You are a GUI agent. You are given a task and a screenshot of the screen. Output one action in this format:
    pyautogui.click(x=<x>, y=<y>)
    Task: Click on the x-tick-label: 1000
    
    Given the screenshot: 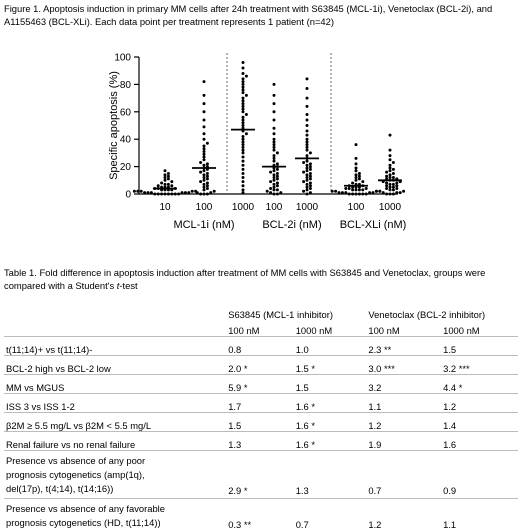 What is the action you would take?
    pyautogui.click(x=307, y=207)
    